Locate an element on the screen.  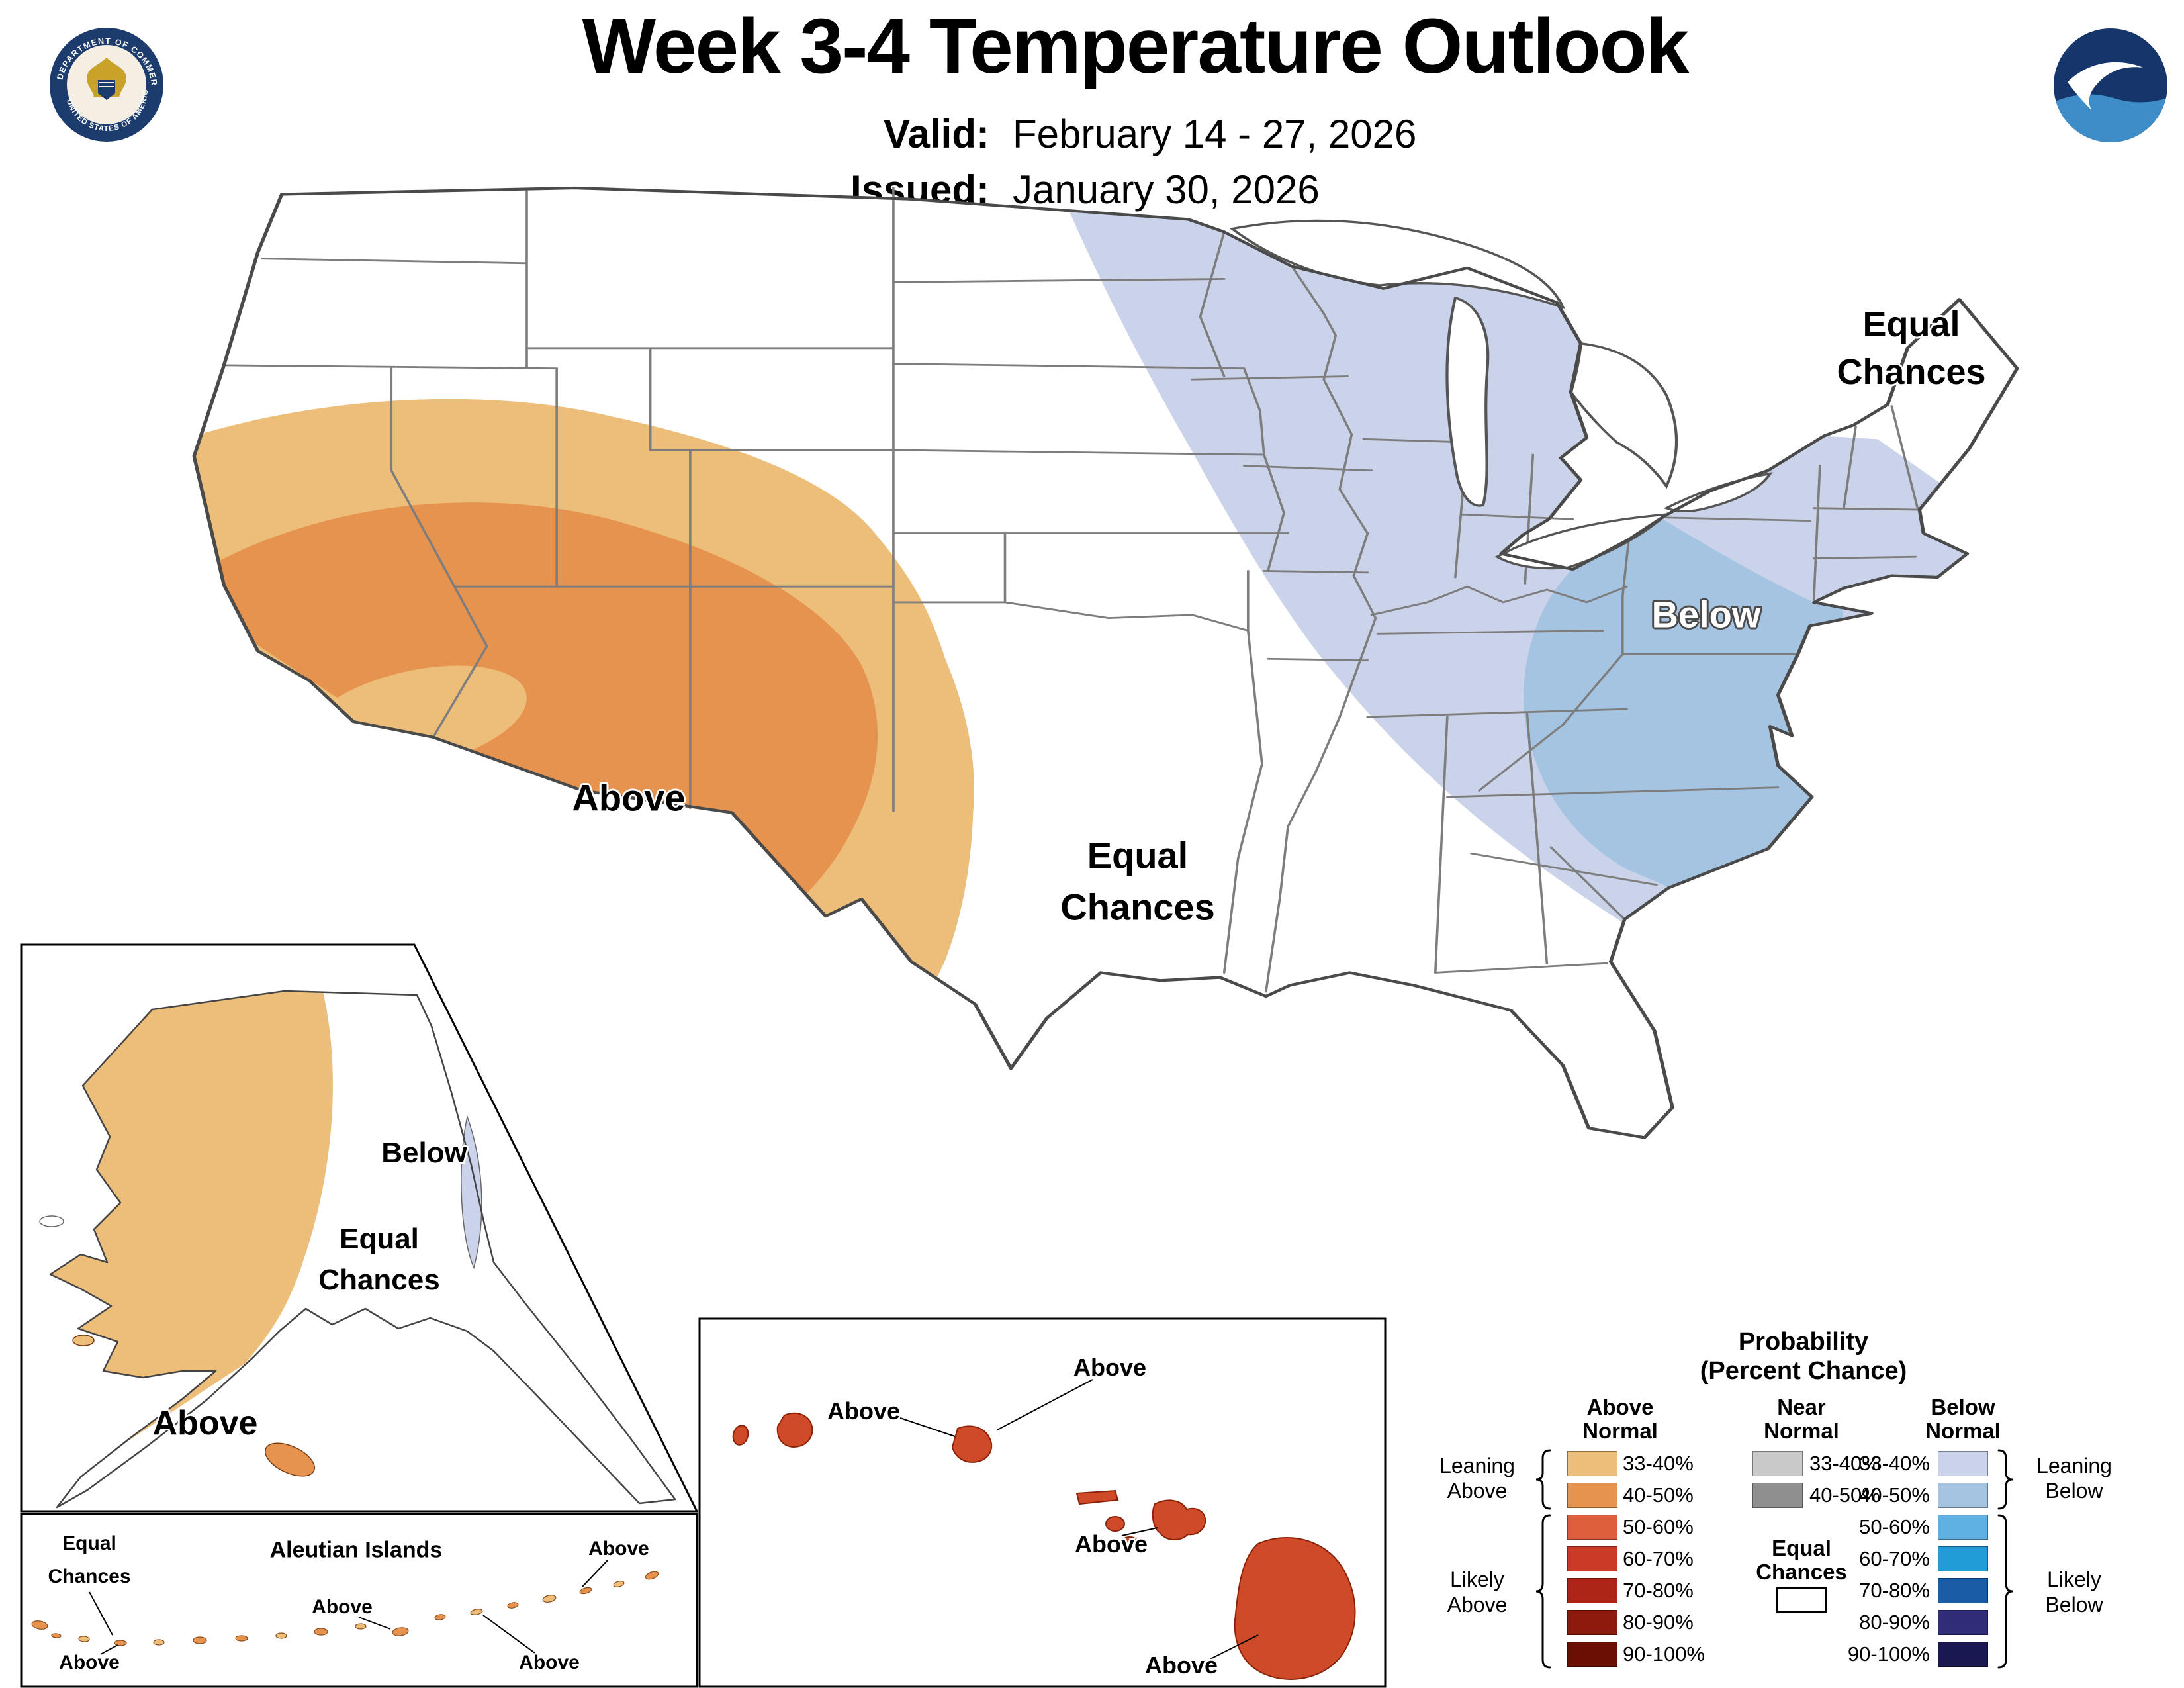
alaska-outline is located at coordinates (363, 1249).